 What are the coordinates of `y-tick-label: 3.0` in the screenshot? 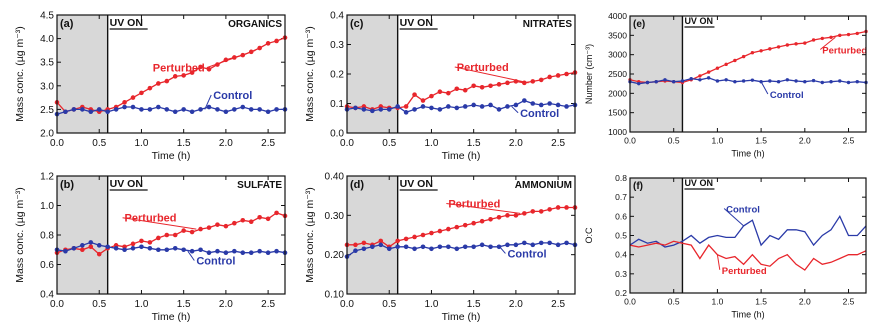 It's located at (47, 86).